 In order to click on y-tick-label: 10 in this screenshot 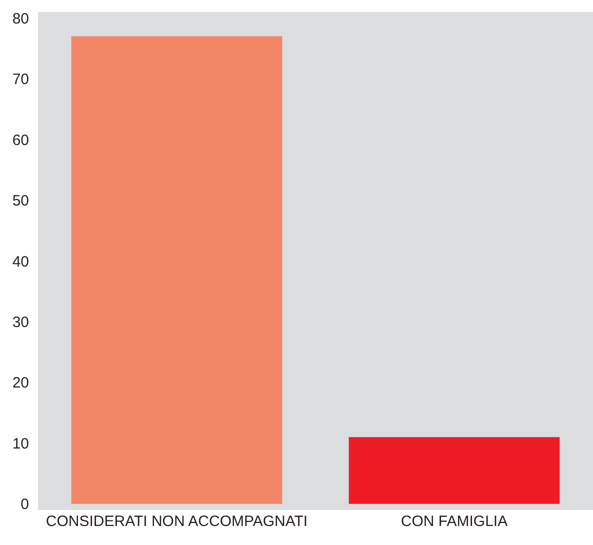, I will do `click(20, 443)`.